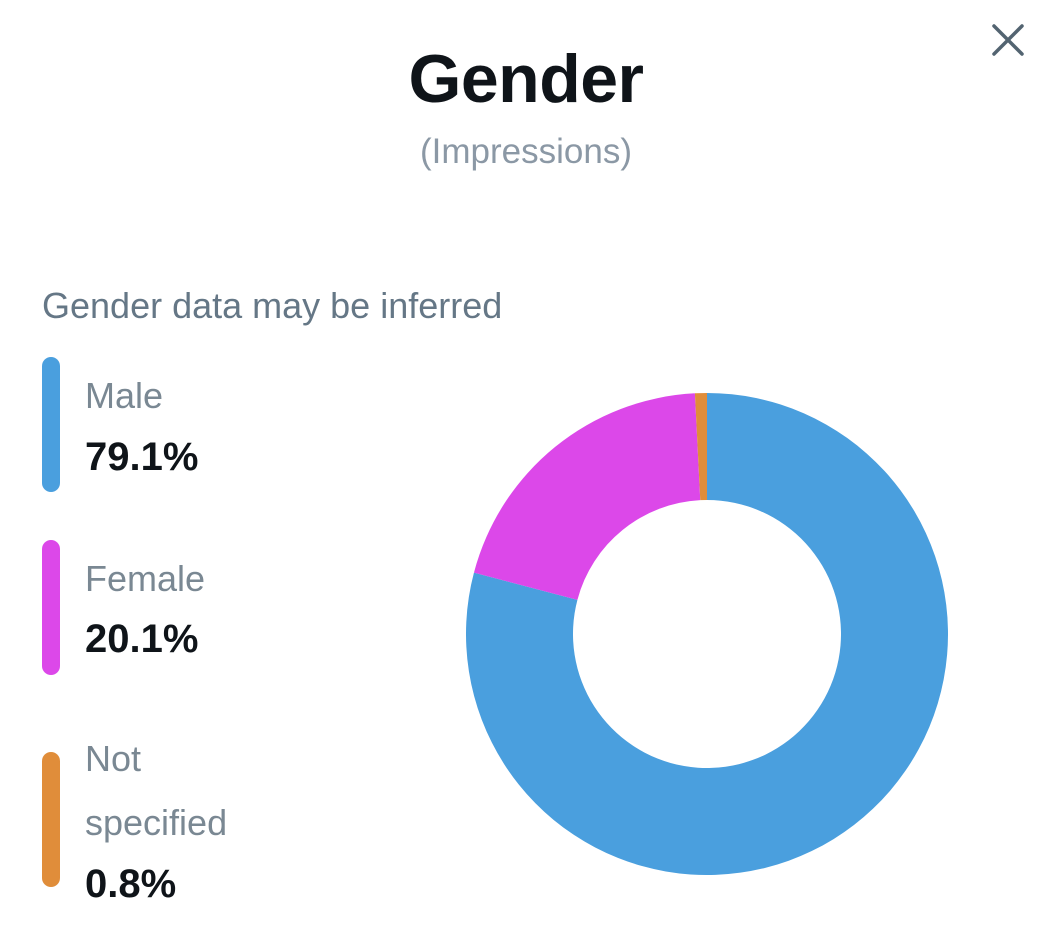 The width and height of the screenshot is (1064, 934). I want to click on donut-slice-female, so click(587, 496).